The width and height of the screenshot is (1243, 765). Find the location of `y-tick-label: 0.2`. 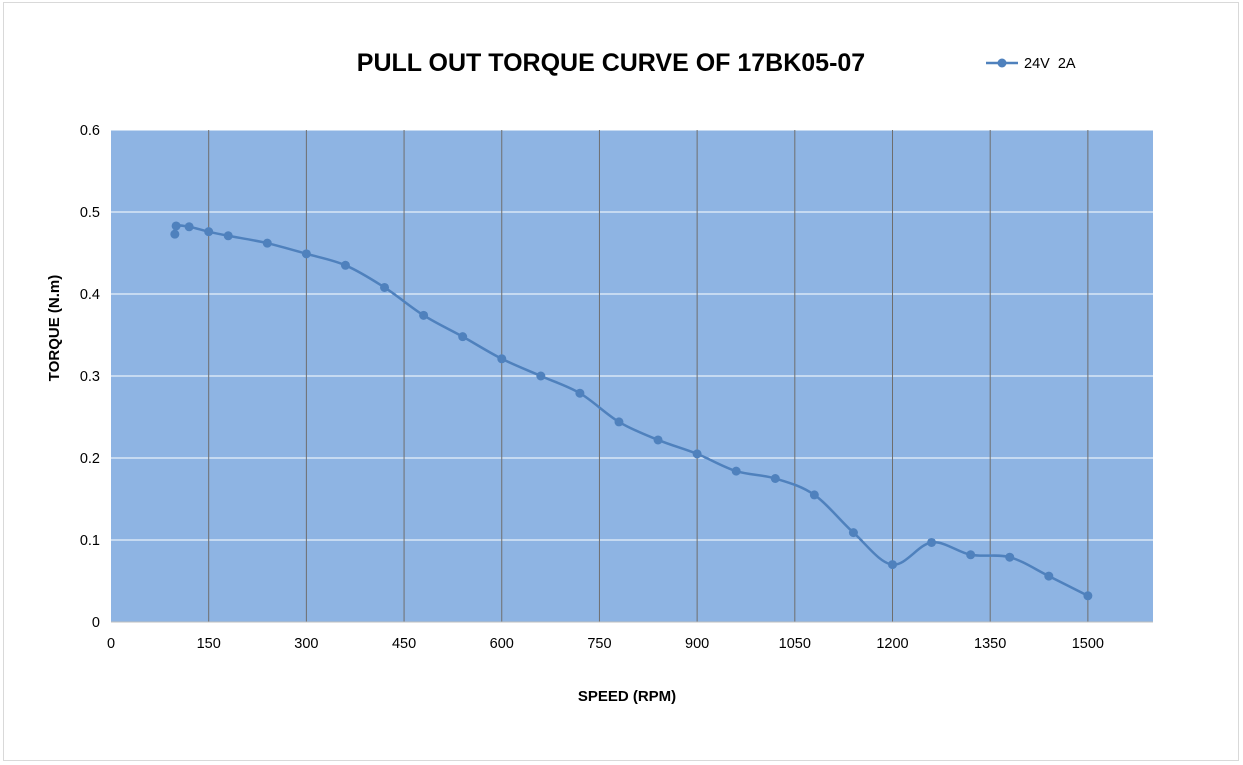

y-tick-label: 0.2 is located at coordinates (90, 459).